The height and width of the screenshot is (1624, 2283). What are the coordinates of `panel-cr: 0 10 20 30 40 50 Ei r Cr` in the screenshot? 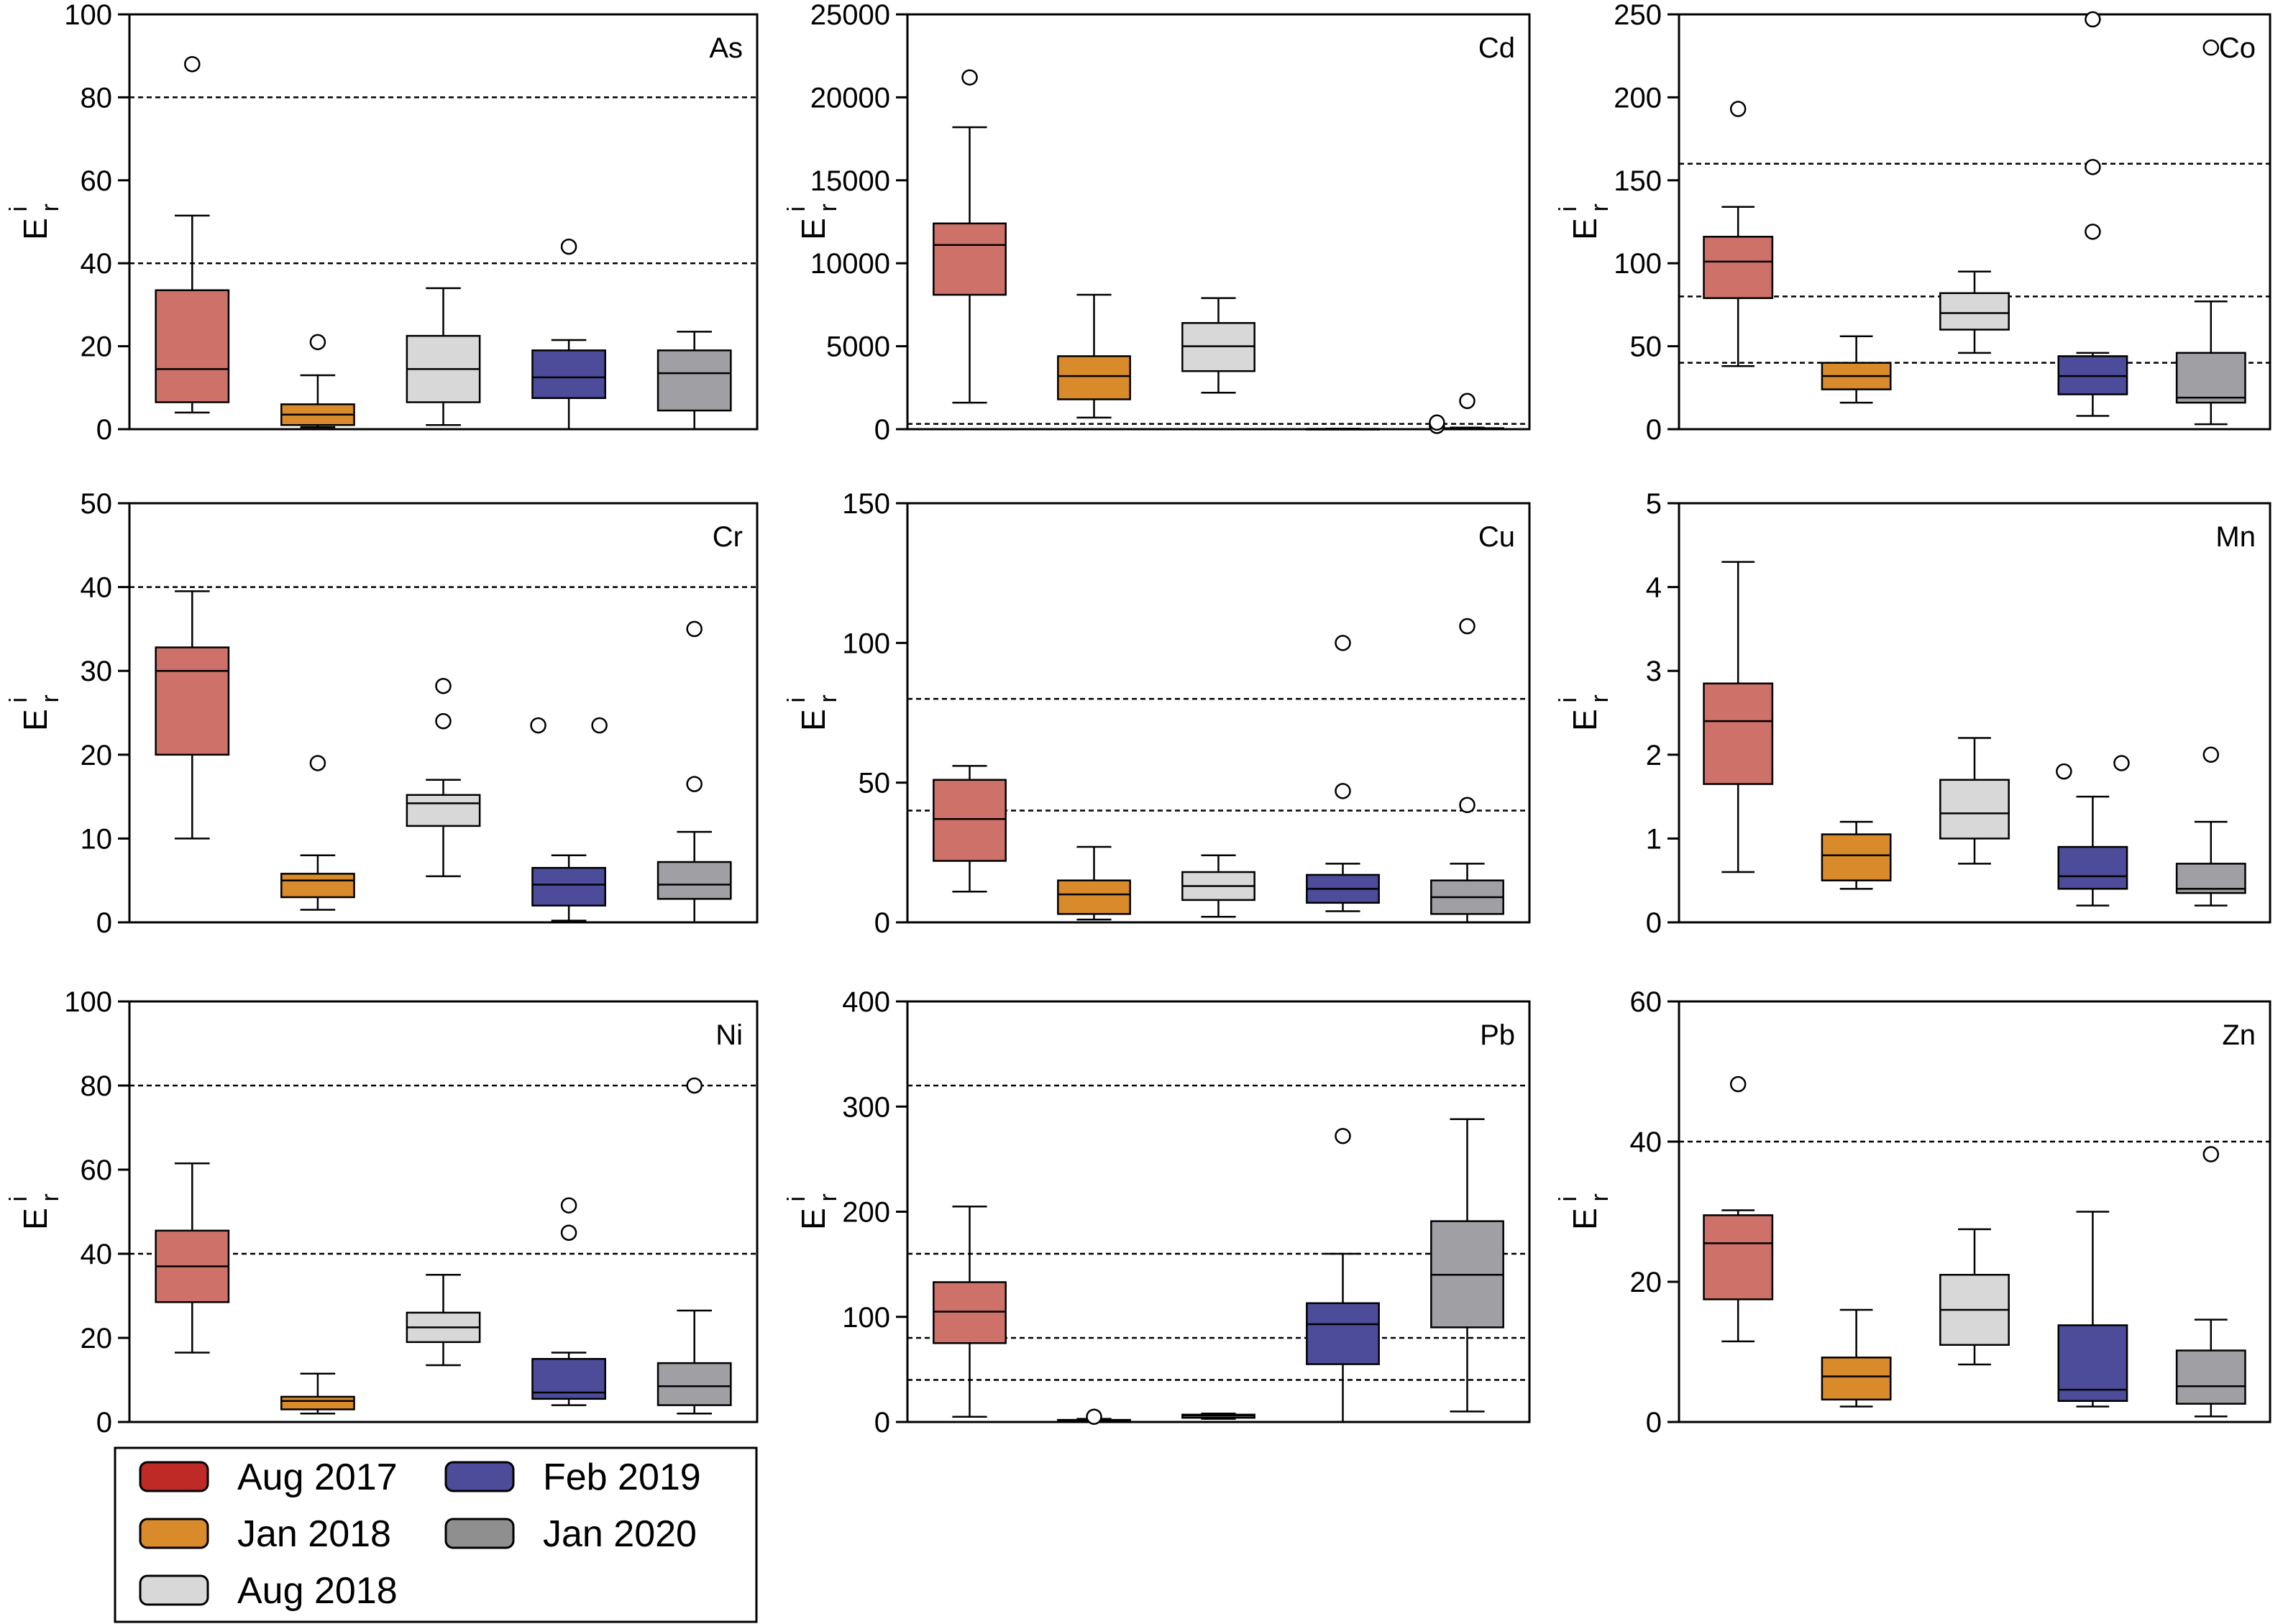 It's located at (382, 713).